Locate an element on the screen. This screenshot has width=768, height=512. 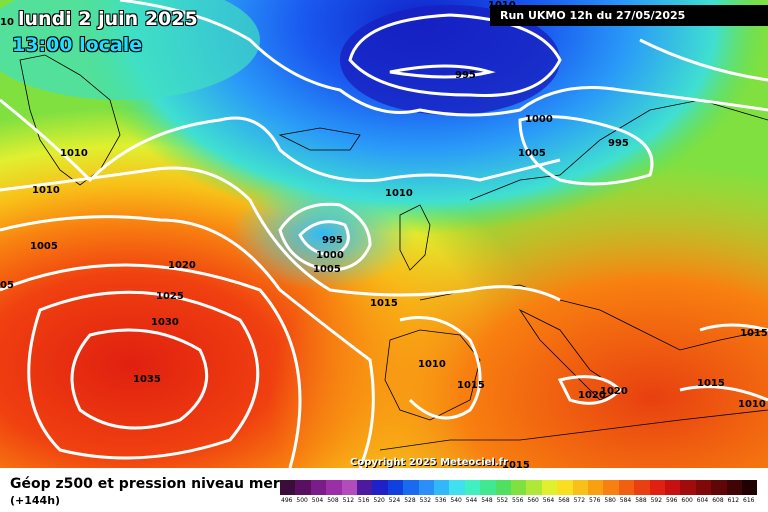
legend-value: 544 is located at coordinates (471, 500).